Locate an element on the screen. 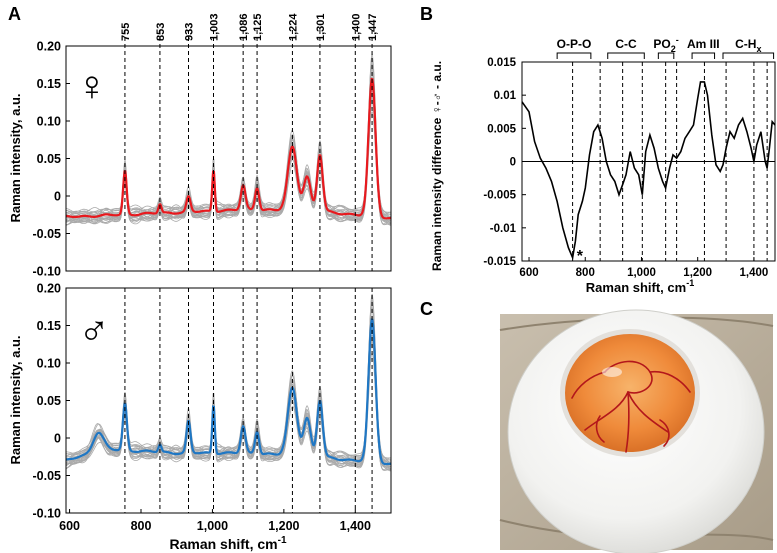 This screenshot has height=553, width=777. band-group-labels: O-P-O C-C PO2- Am III C-Hx is located at coordinates (665, 47).